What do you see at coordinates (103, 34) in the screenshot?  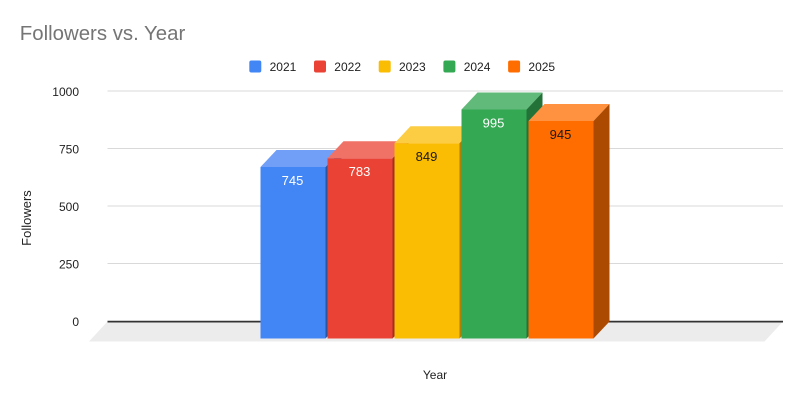 I see `svg-text: Followers vs. Year` at bounding box center [103, 34].